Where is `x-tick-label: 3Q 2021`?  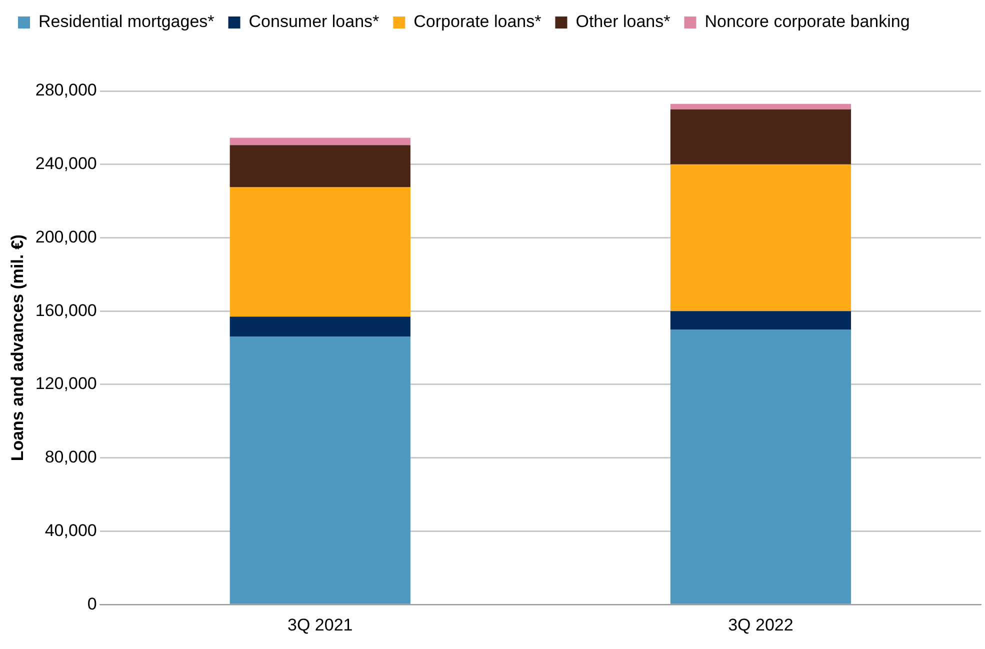
x-tick-label: 3Q 2021 is located at coordinates (320, 624).